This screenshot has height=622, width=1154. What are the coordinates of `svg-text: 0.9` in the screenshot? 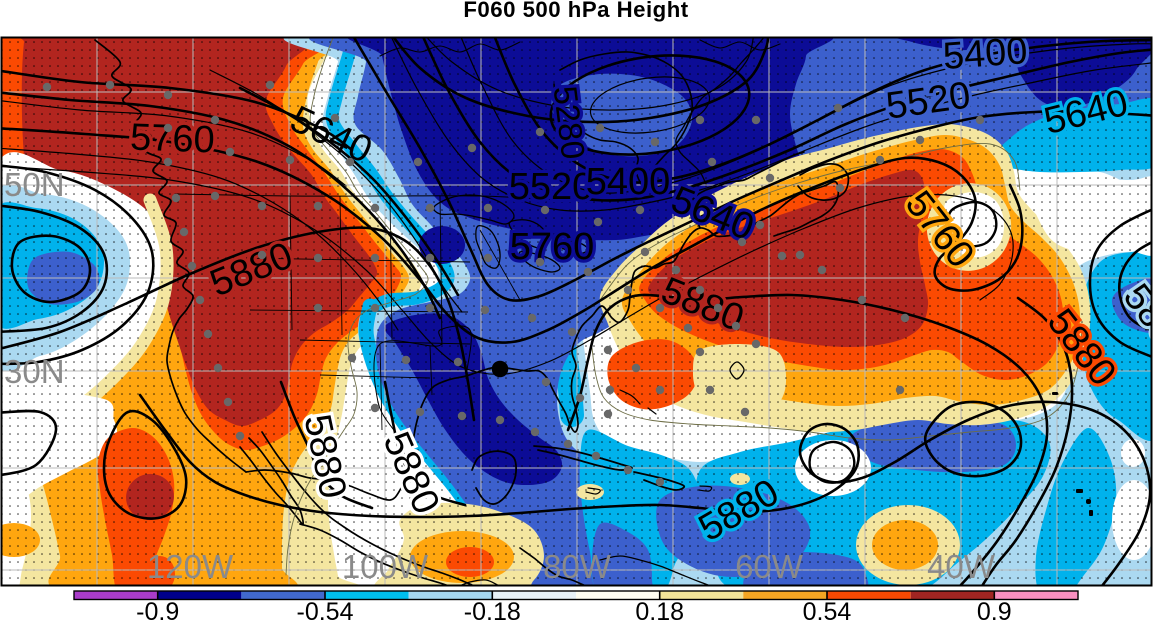 It's located at (994, 610).